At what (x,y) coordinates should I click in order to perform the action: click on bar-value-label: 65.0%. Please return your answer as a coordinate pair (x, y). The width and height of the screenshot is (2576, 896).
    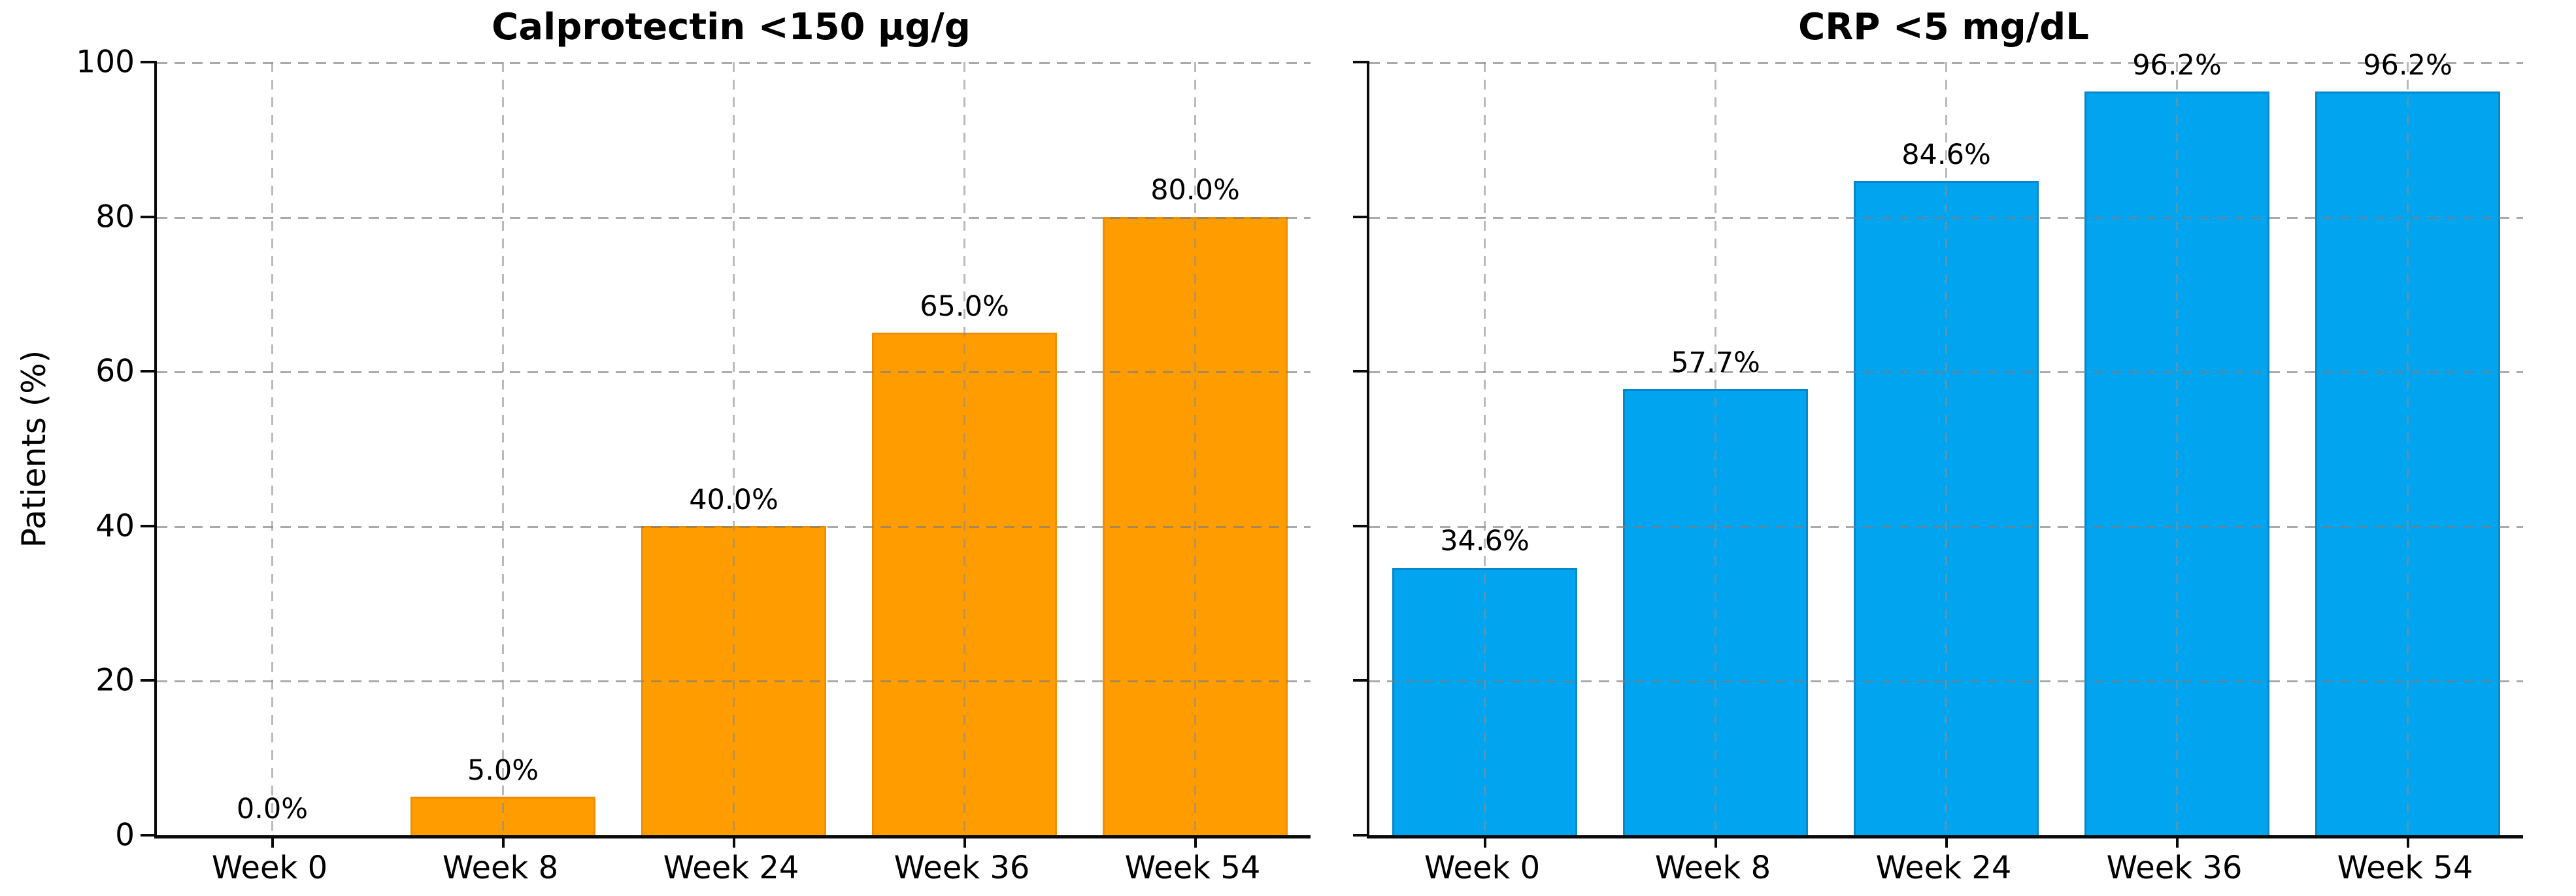
    Looking at the image, I should click on (964, 307).